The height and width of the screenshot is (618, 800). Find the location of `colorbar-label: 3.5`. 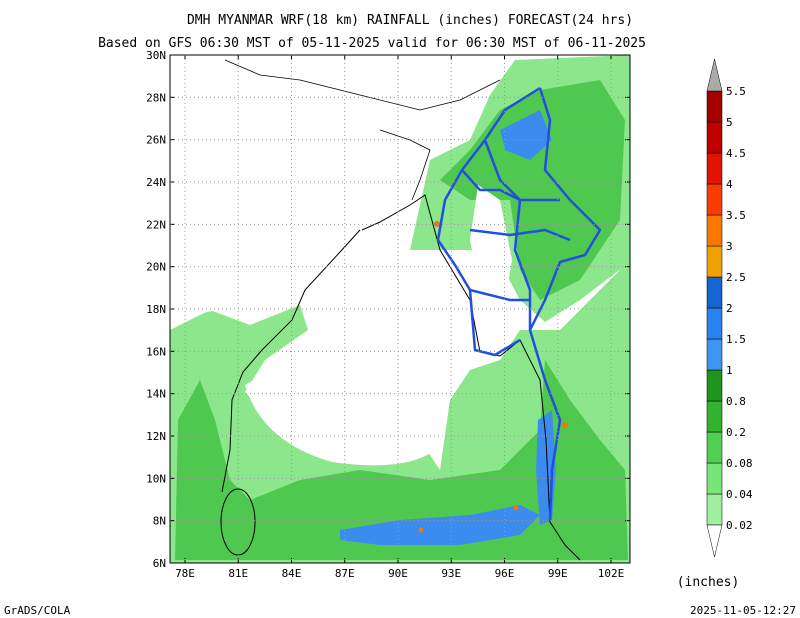

colorbar-label: 3.5 is located at coordinates (736, 215).